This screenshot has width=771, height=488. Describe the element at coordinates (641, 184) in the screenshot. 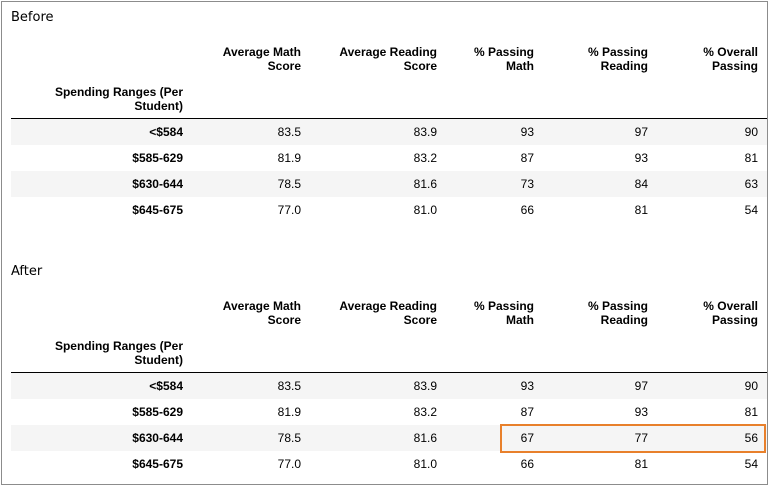

I see `table-cell: 84` at that location.